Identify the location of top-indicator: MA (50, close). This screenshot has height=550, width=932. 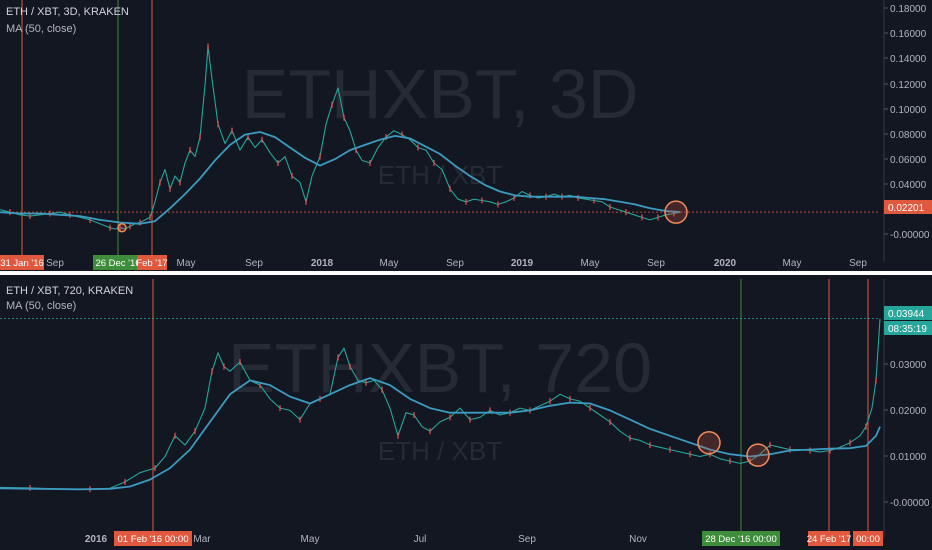
(41, 29).